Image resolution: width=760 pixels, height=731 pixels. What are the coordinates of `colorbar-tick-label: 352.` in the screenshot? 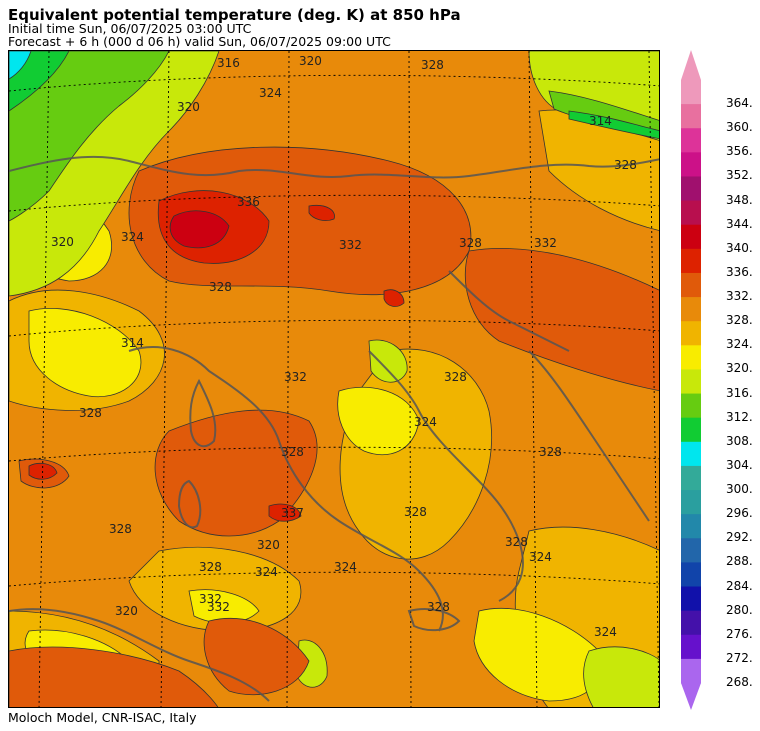 It's located at (739, 175).